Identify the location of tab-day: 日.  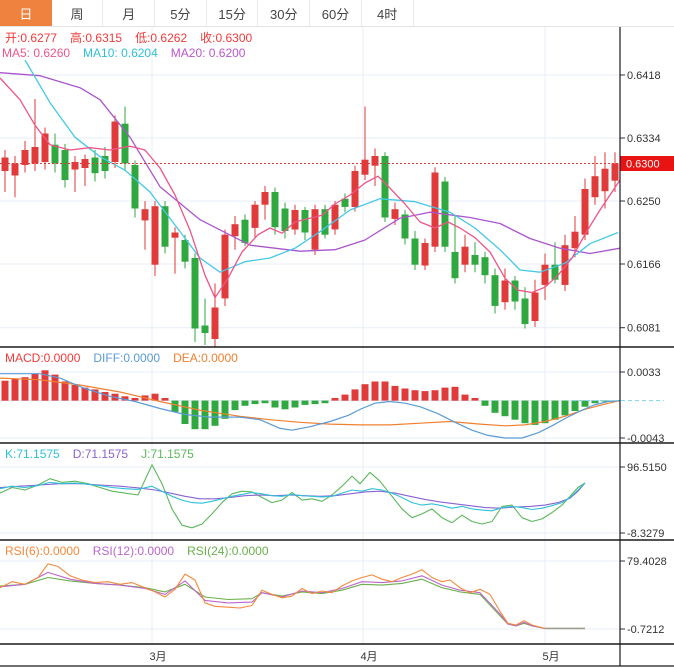
(26, 13).